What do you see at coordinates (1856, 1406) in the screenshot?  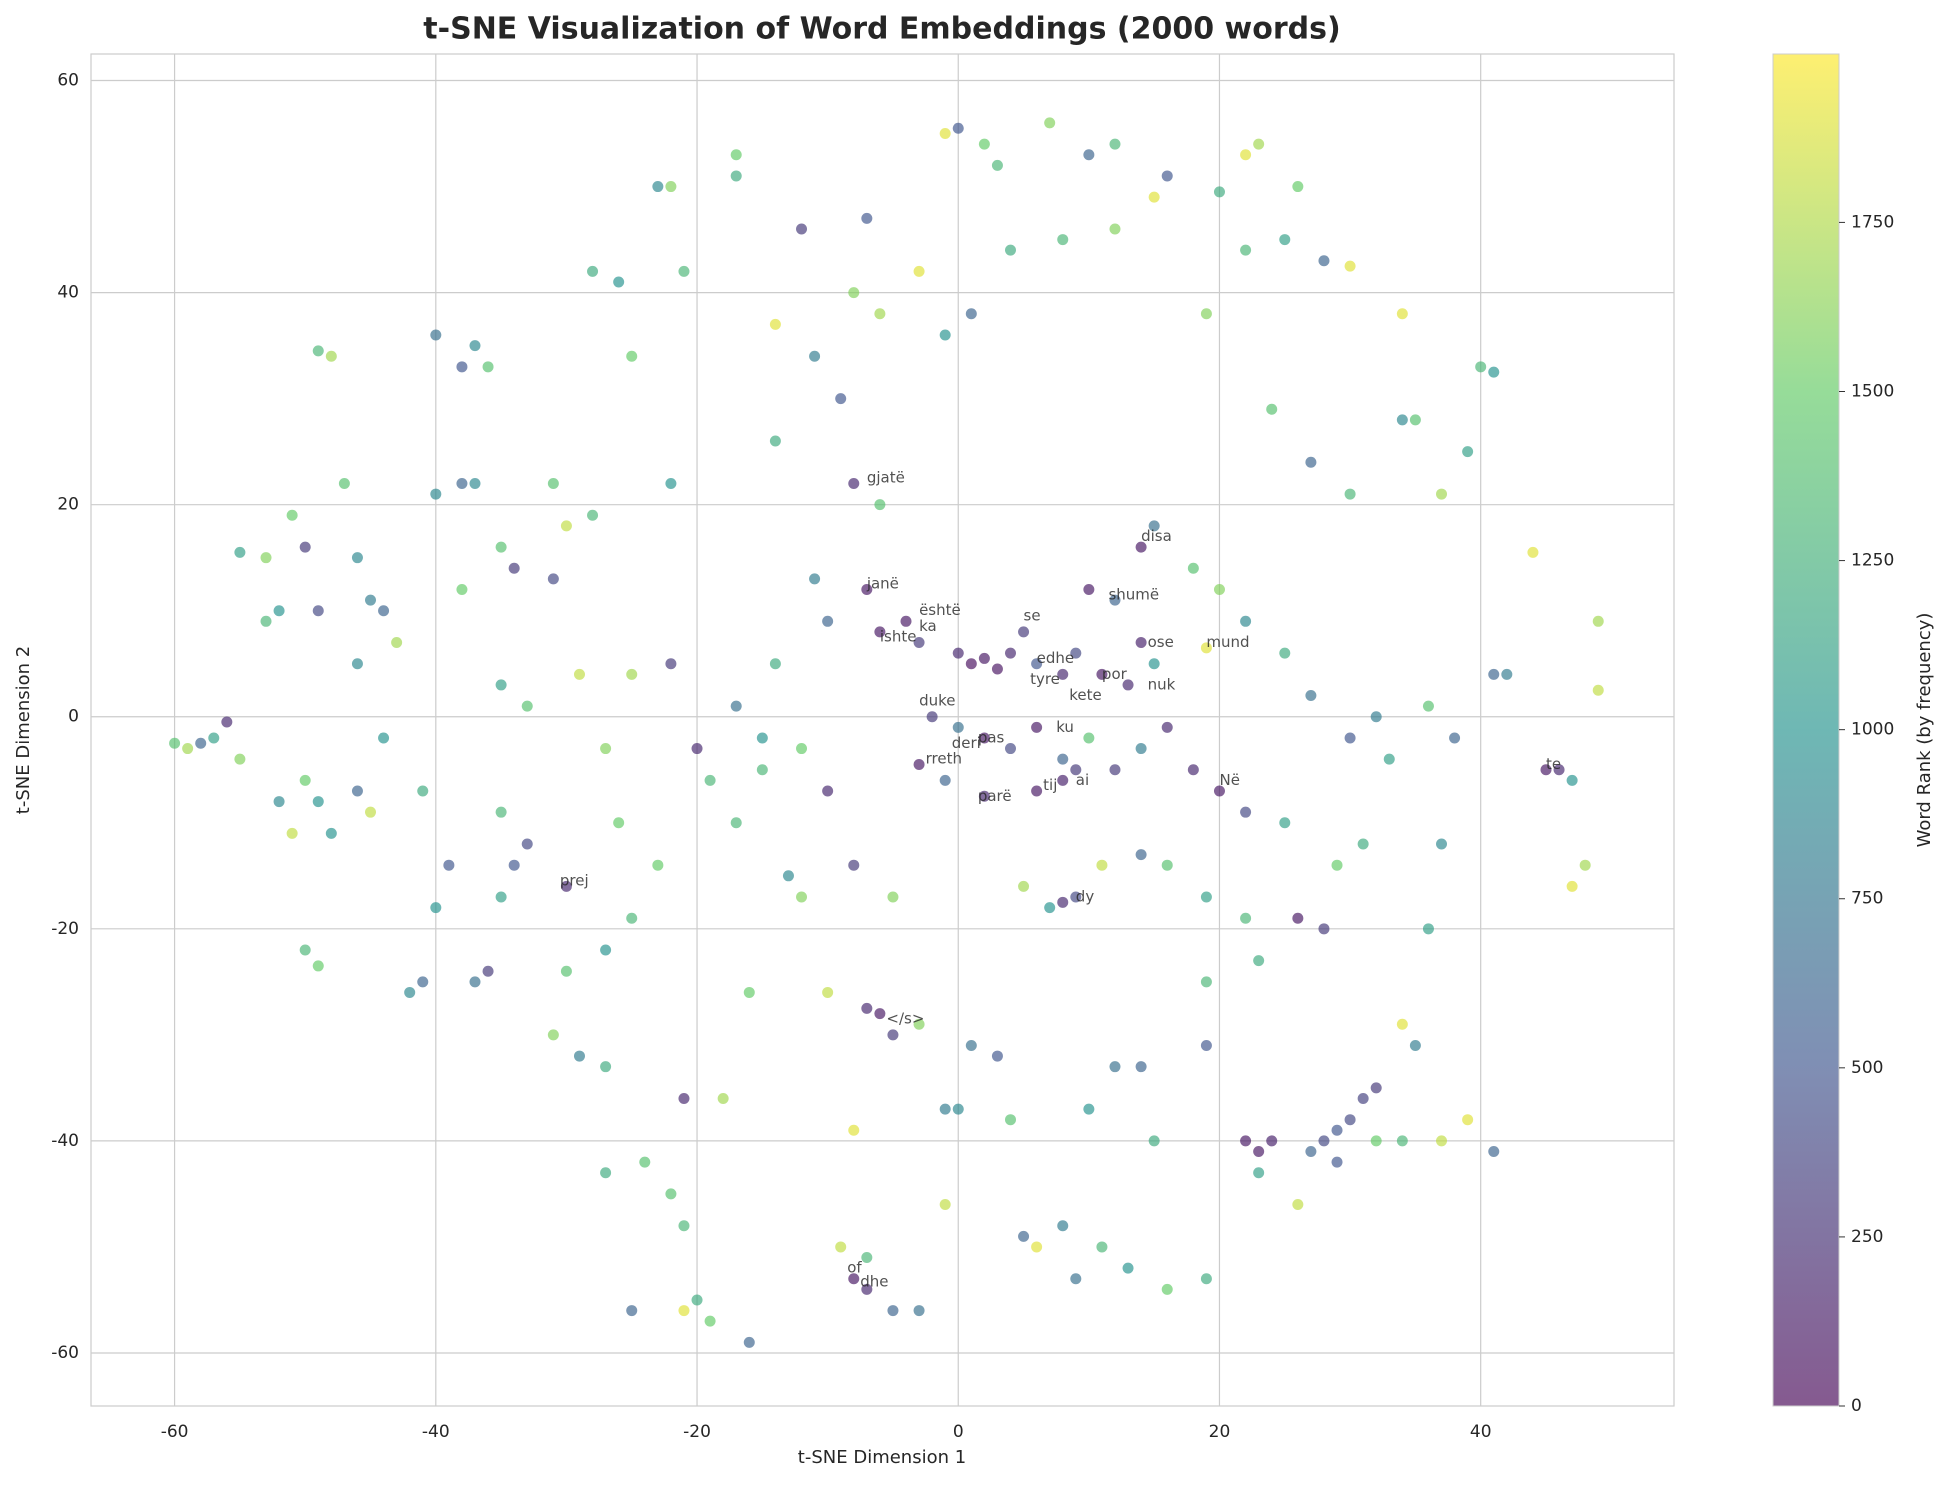 I see `colorbar-tick-label: 0` at bounding box center [1856, 1406].